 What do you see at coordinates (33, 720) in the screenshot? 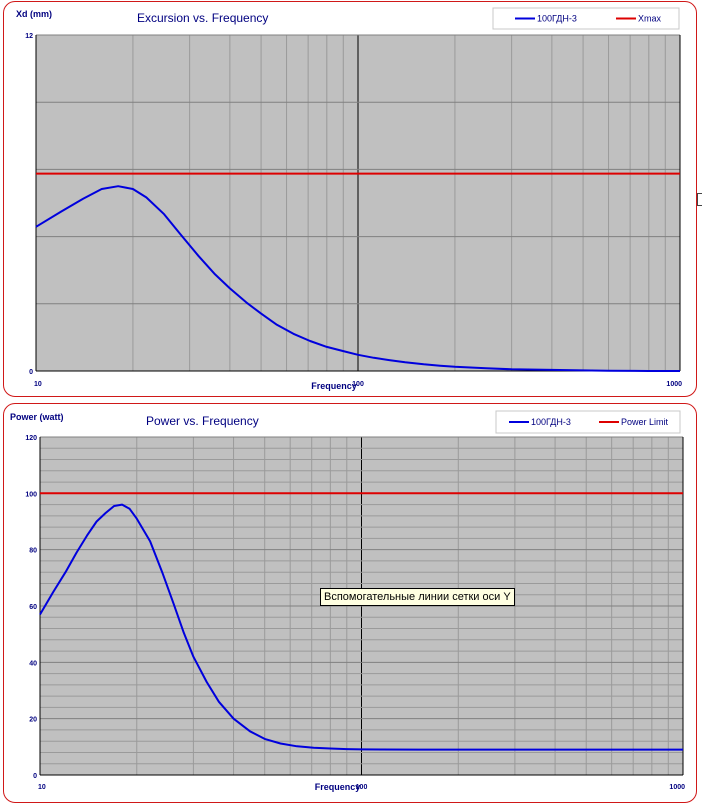
I see `y-tick-label: 20` at bounding box center [33, 720].